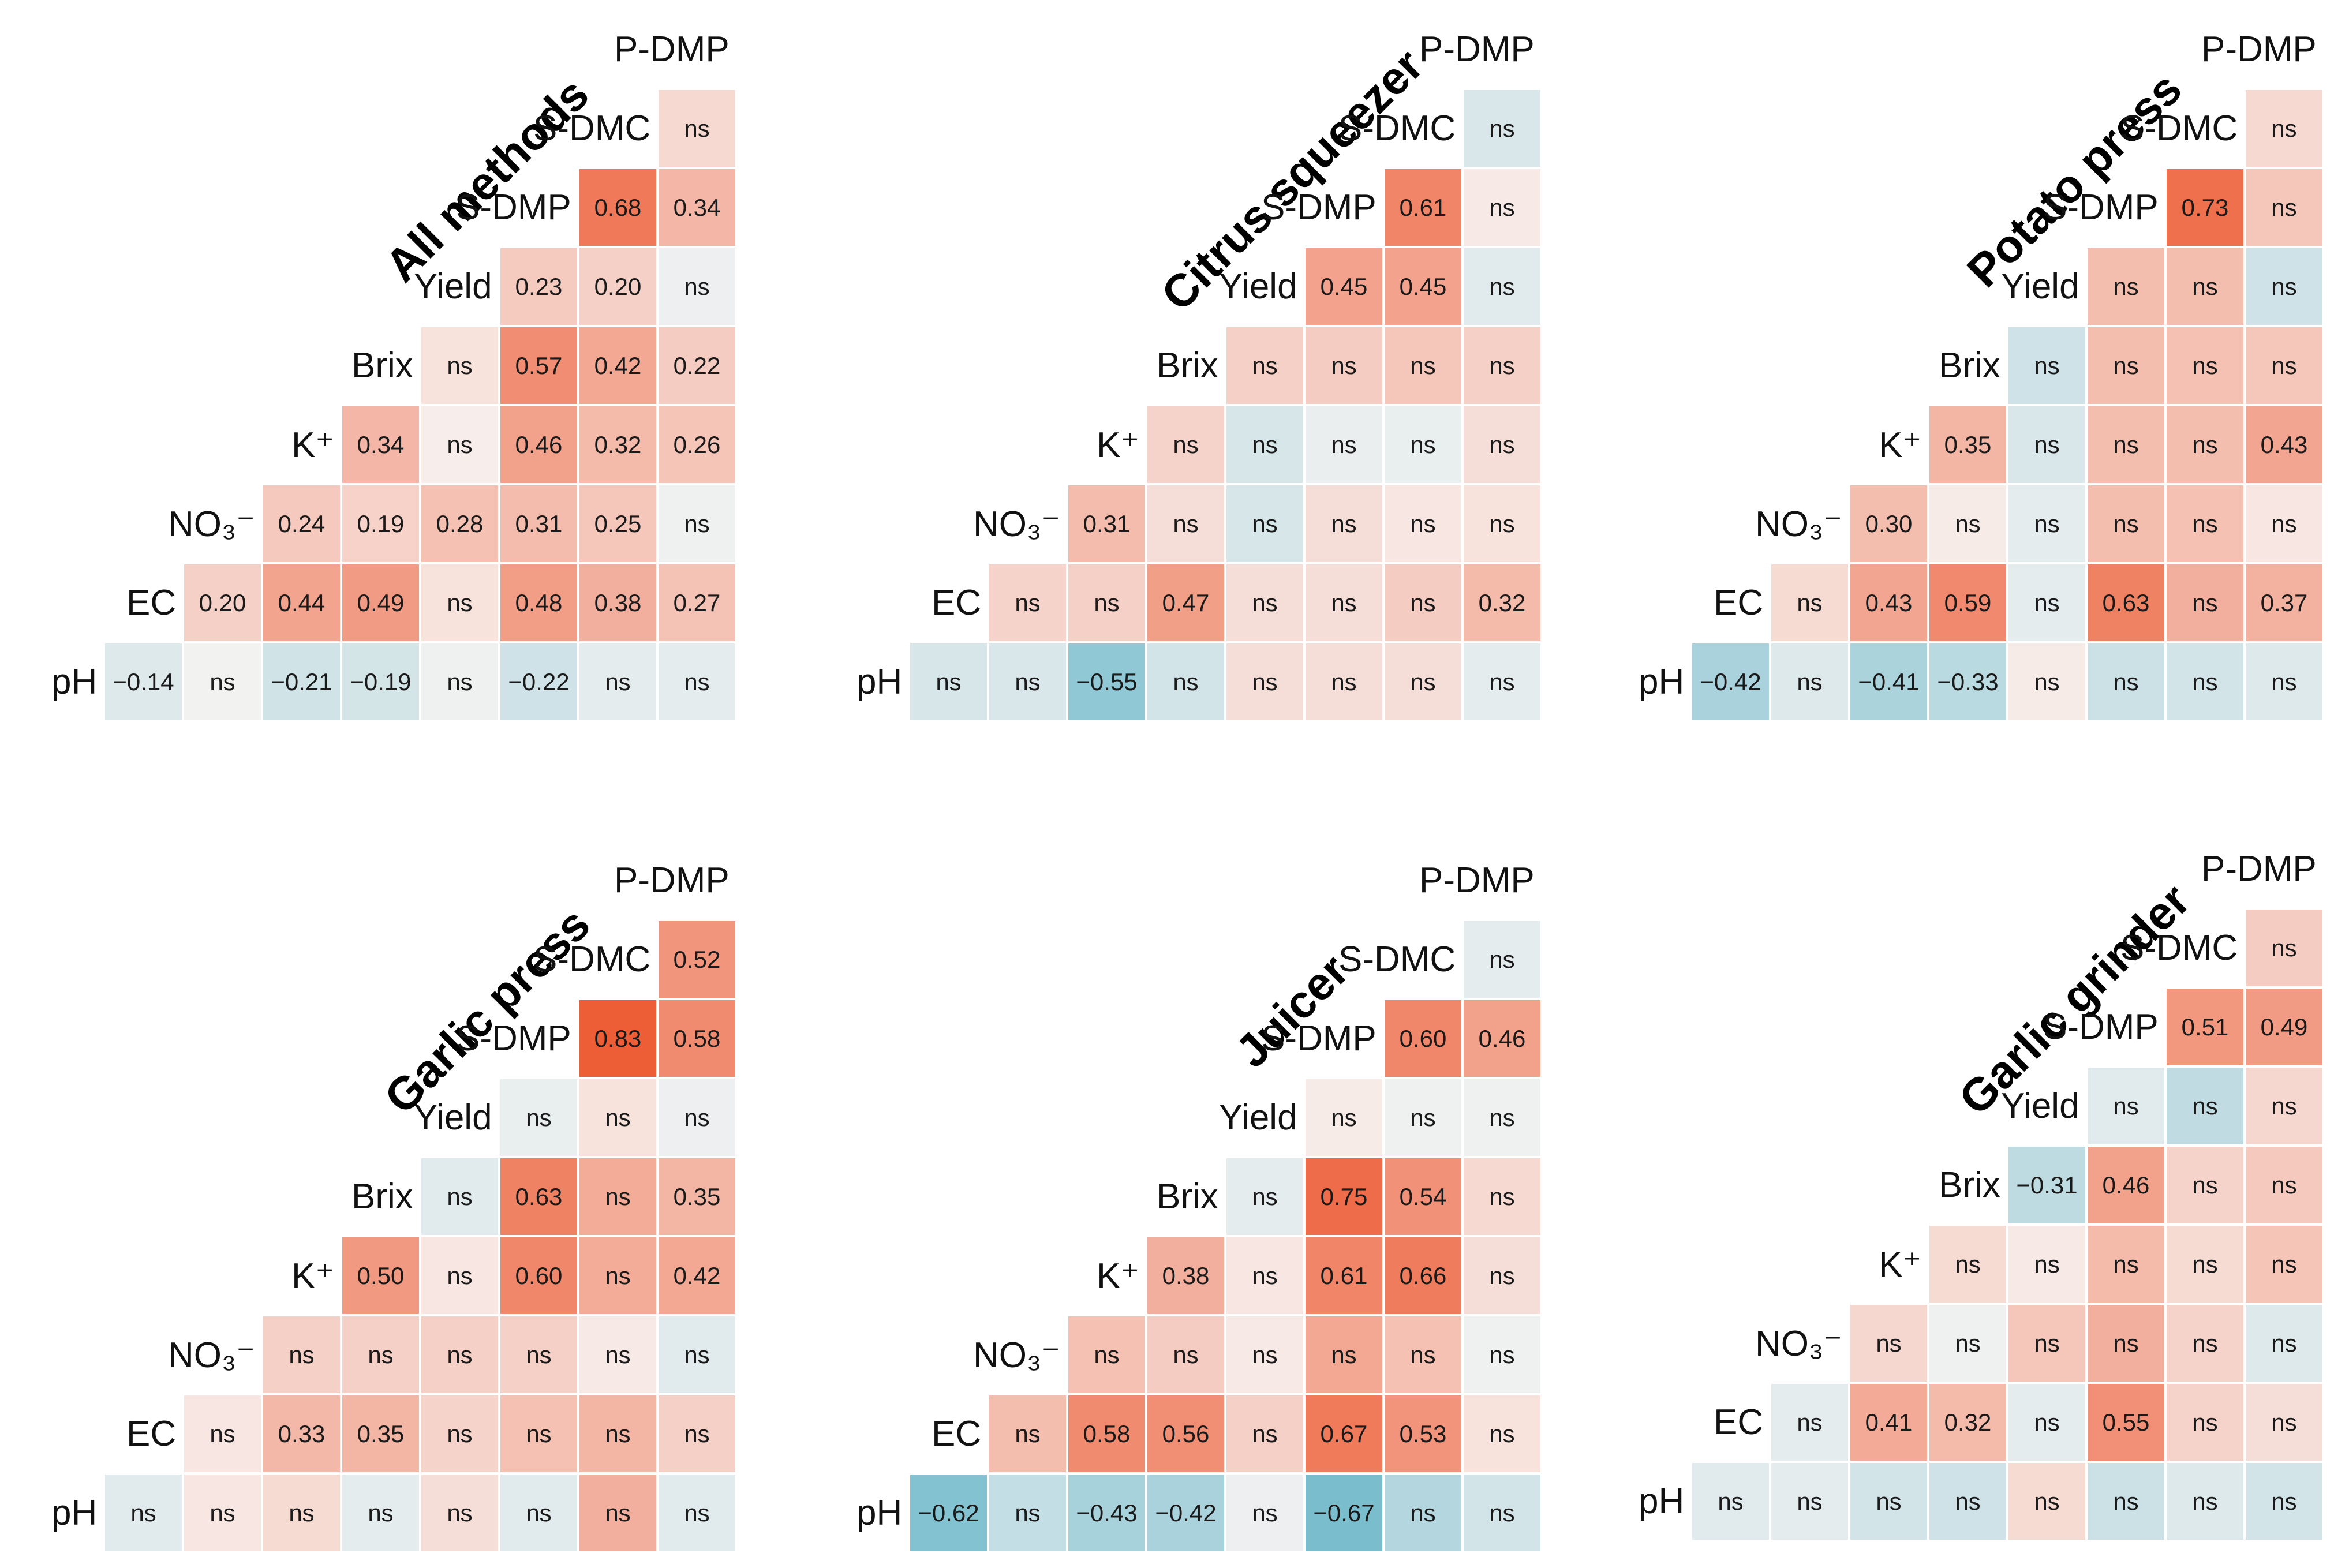 The width and height of the screenshot is (2349, 1568). What do you see at coordinates (381, 681) in the screenshot?
I see `corr-cell: −0.19` at bounding box center [381, 681].